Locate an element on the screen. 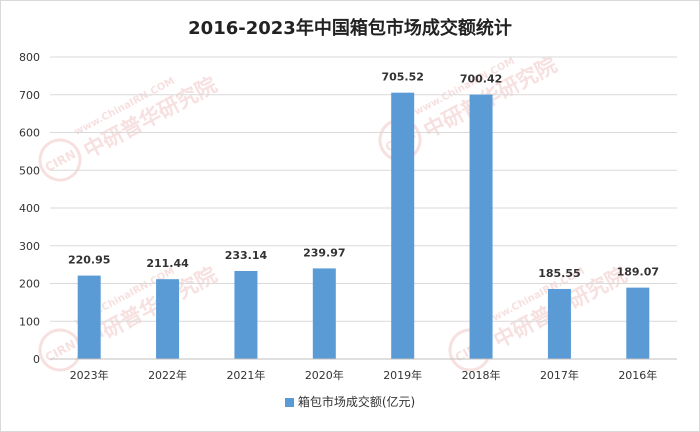 The height and width of the screenshot is (432, 700). chart-title: 2016-2023年中国箱包市场成交额统计 is located at coordinates (350, 28).